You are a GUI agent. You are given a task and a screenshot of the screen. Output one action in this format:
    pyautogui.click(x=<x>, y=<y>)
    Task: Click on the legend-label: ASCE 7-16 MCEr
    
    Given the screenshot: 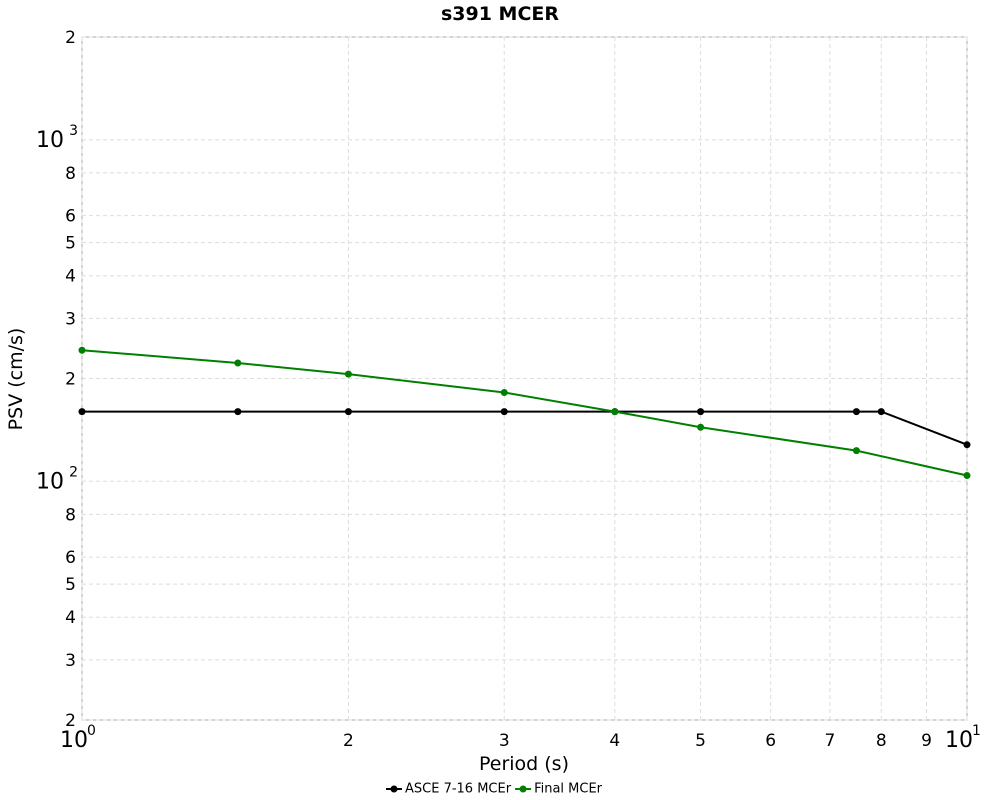 What is the action you would take?
    pyautogui.click(x=458, y=789)
    